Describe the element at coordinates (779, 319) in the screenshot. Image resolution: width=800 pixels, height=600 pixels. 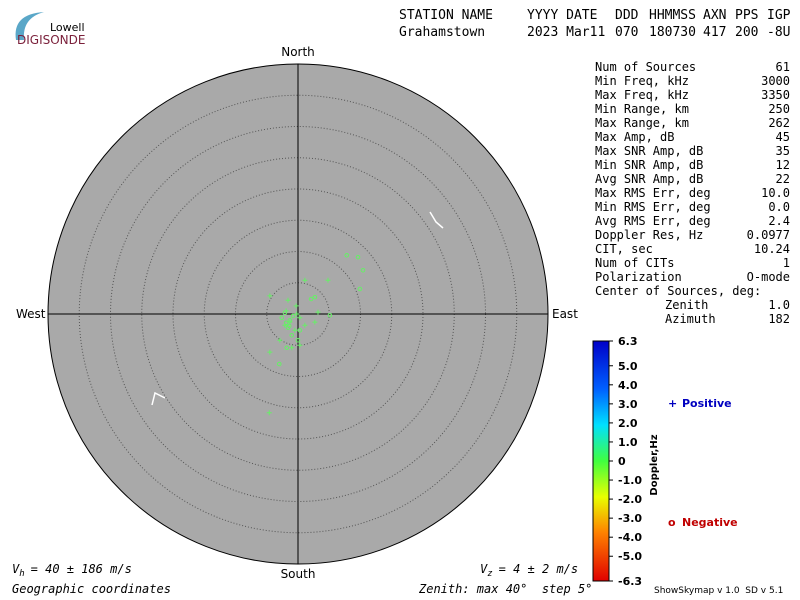
I see `center-value: 182` at that location.